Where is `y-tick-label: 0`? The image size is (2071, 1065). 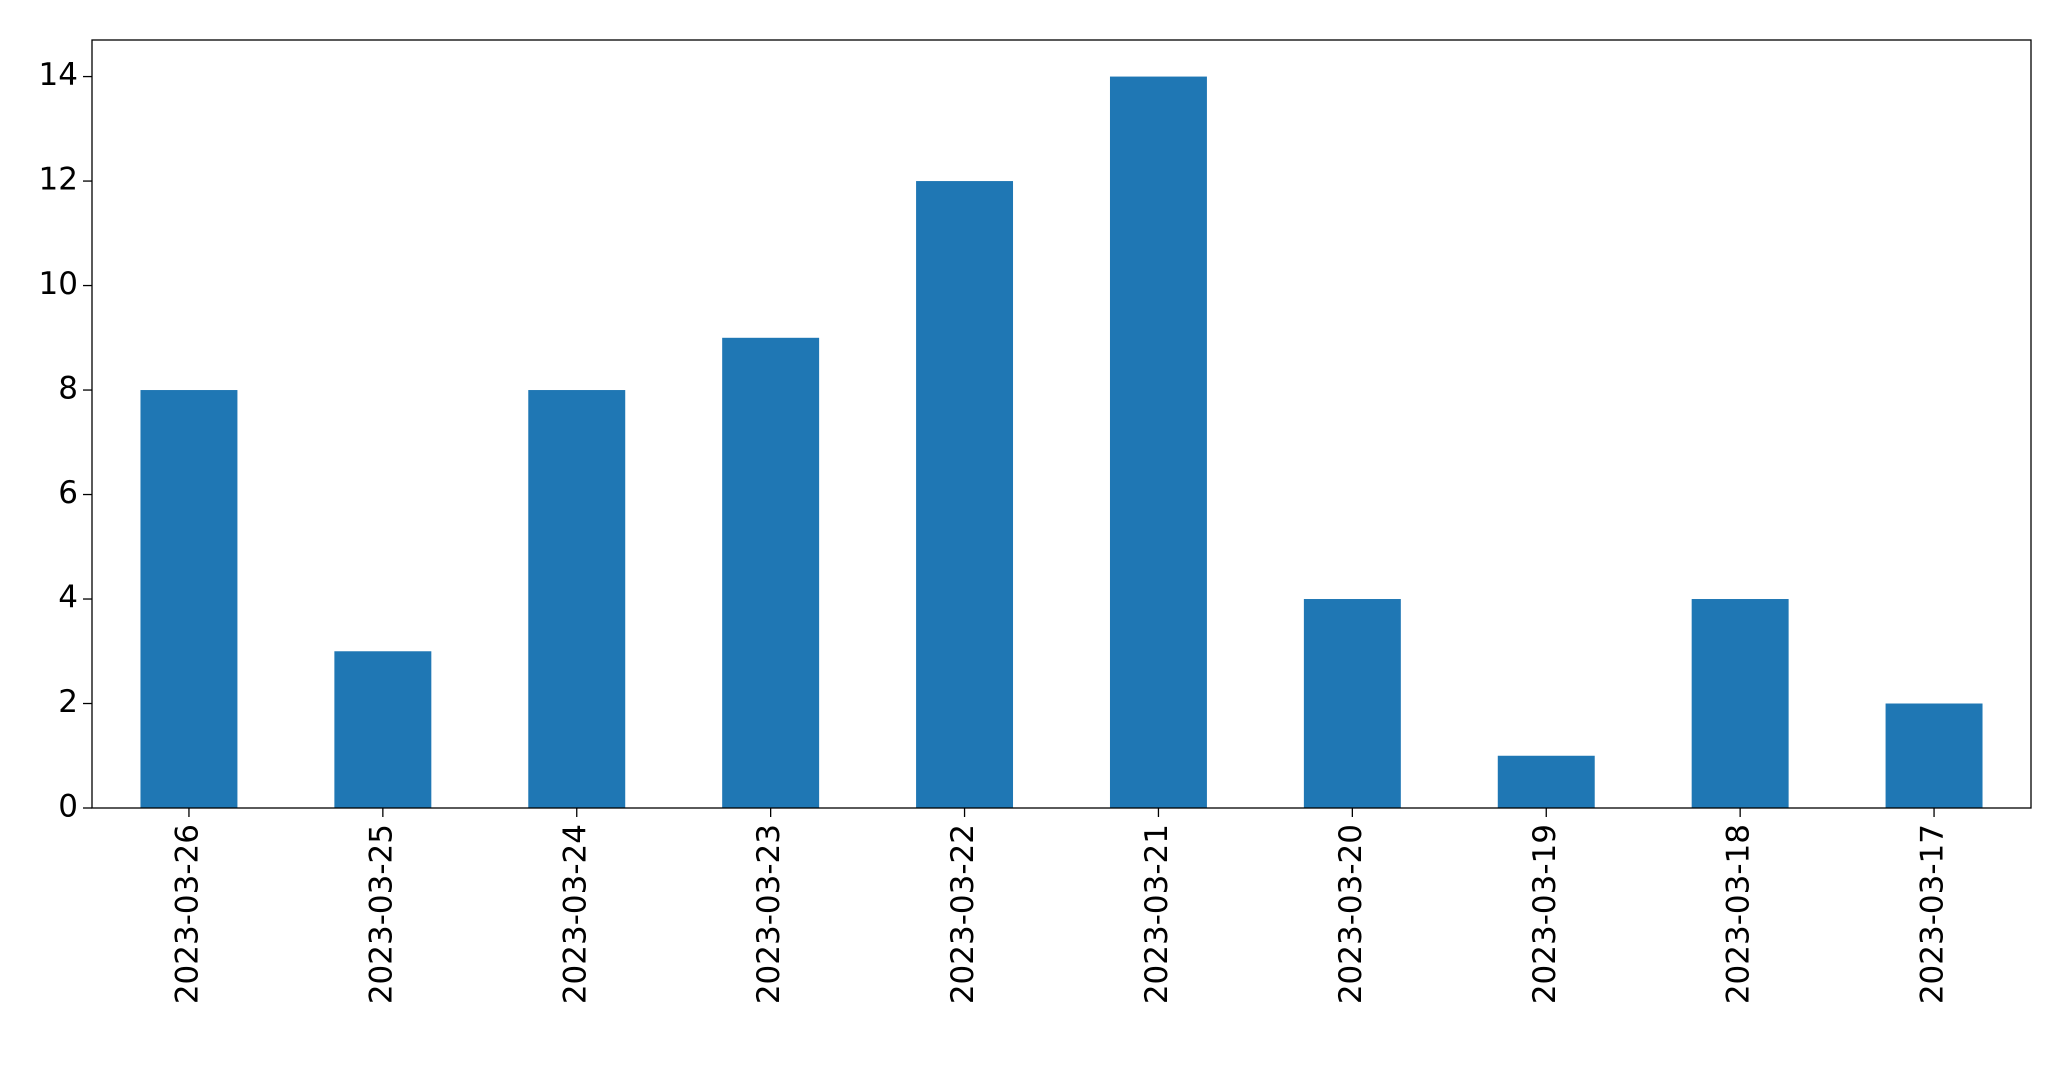 y-tick-label: 0 is located at coordinates (68, 807).